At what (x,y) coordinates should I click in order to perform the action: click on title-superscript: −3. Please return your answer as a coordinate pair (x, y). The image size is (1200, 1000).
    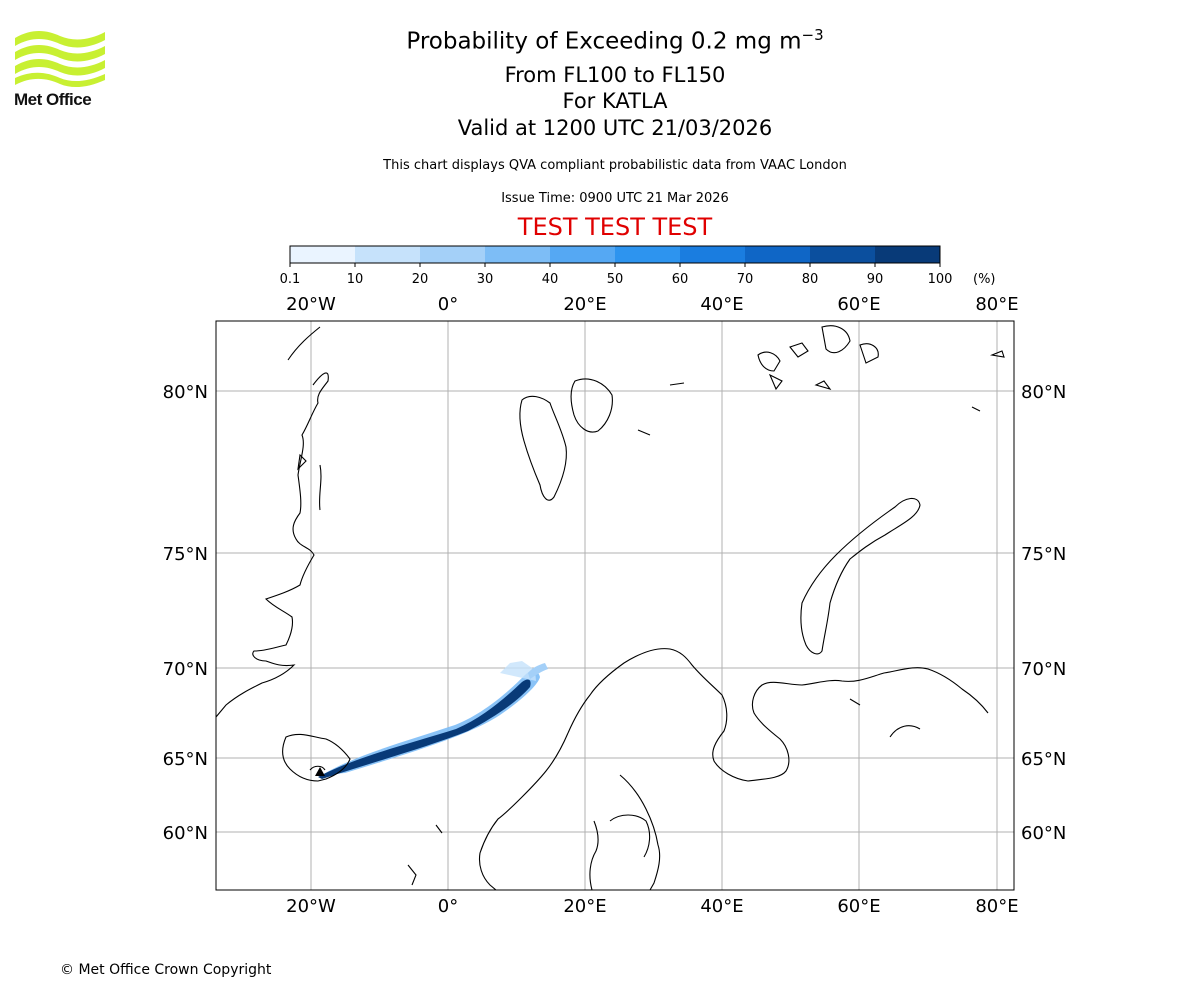
    Looking at the image, I should click on (812, 35).